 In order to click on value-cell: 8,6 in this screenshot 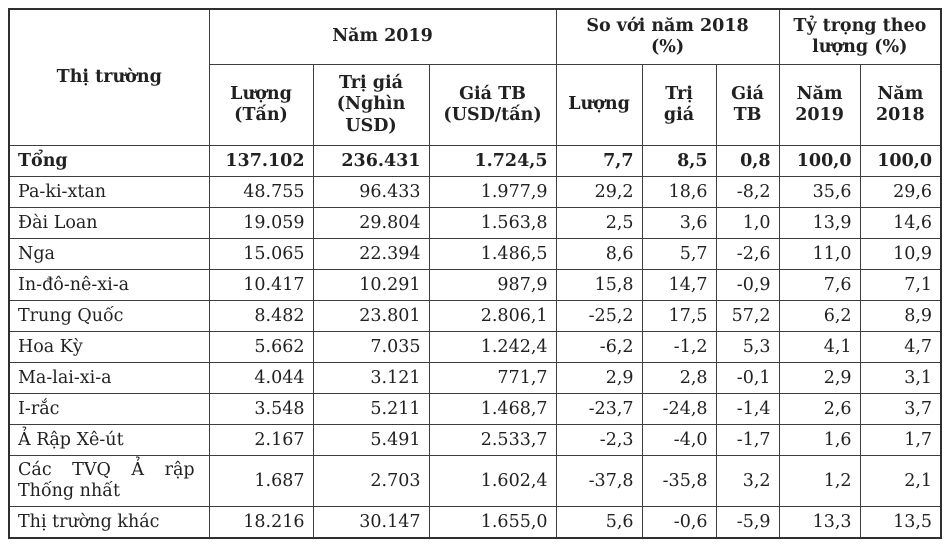, I will do `click(599, 254)`.